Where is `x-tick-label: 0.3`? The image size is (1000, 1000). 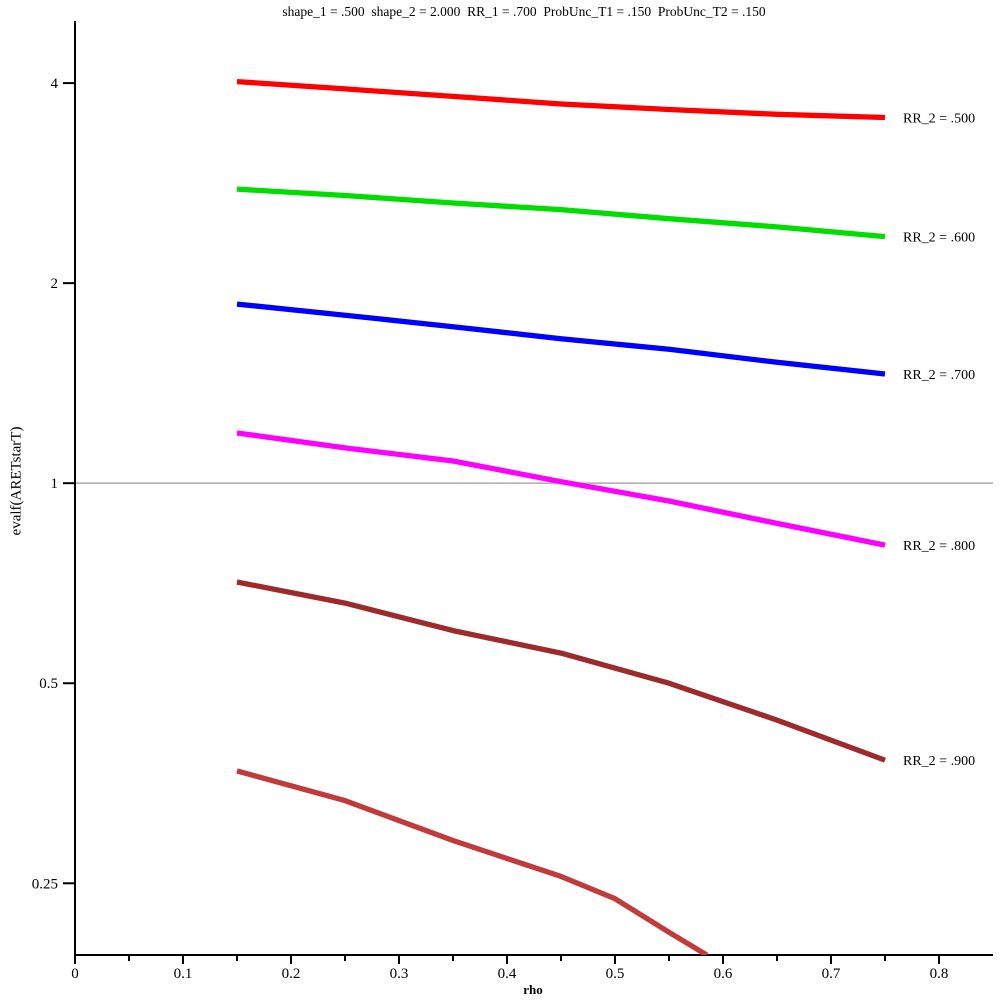
x-tick-label: 0.3 is located at coordinates (399, 974).